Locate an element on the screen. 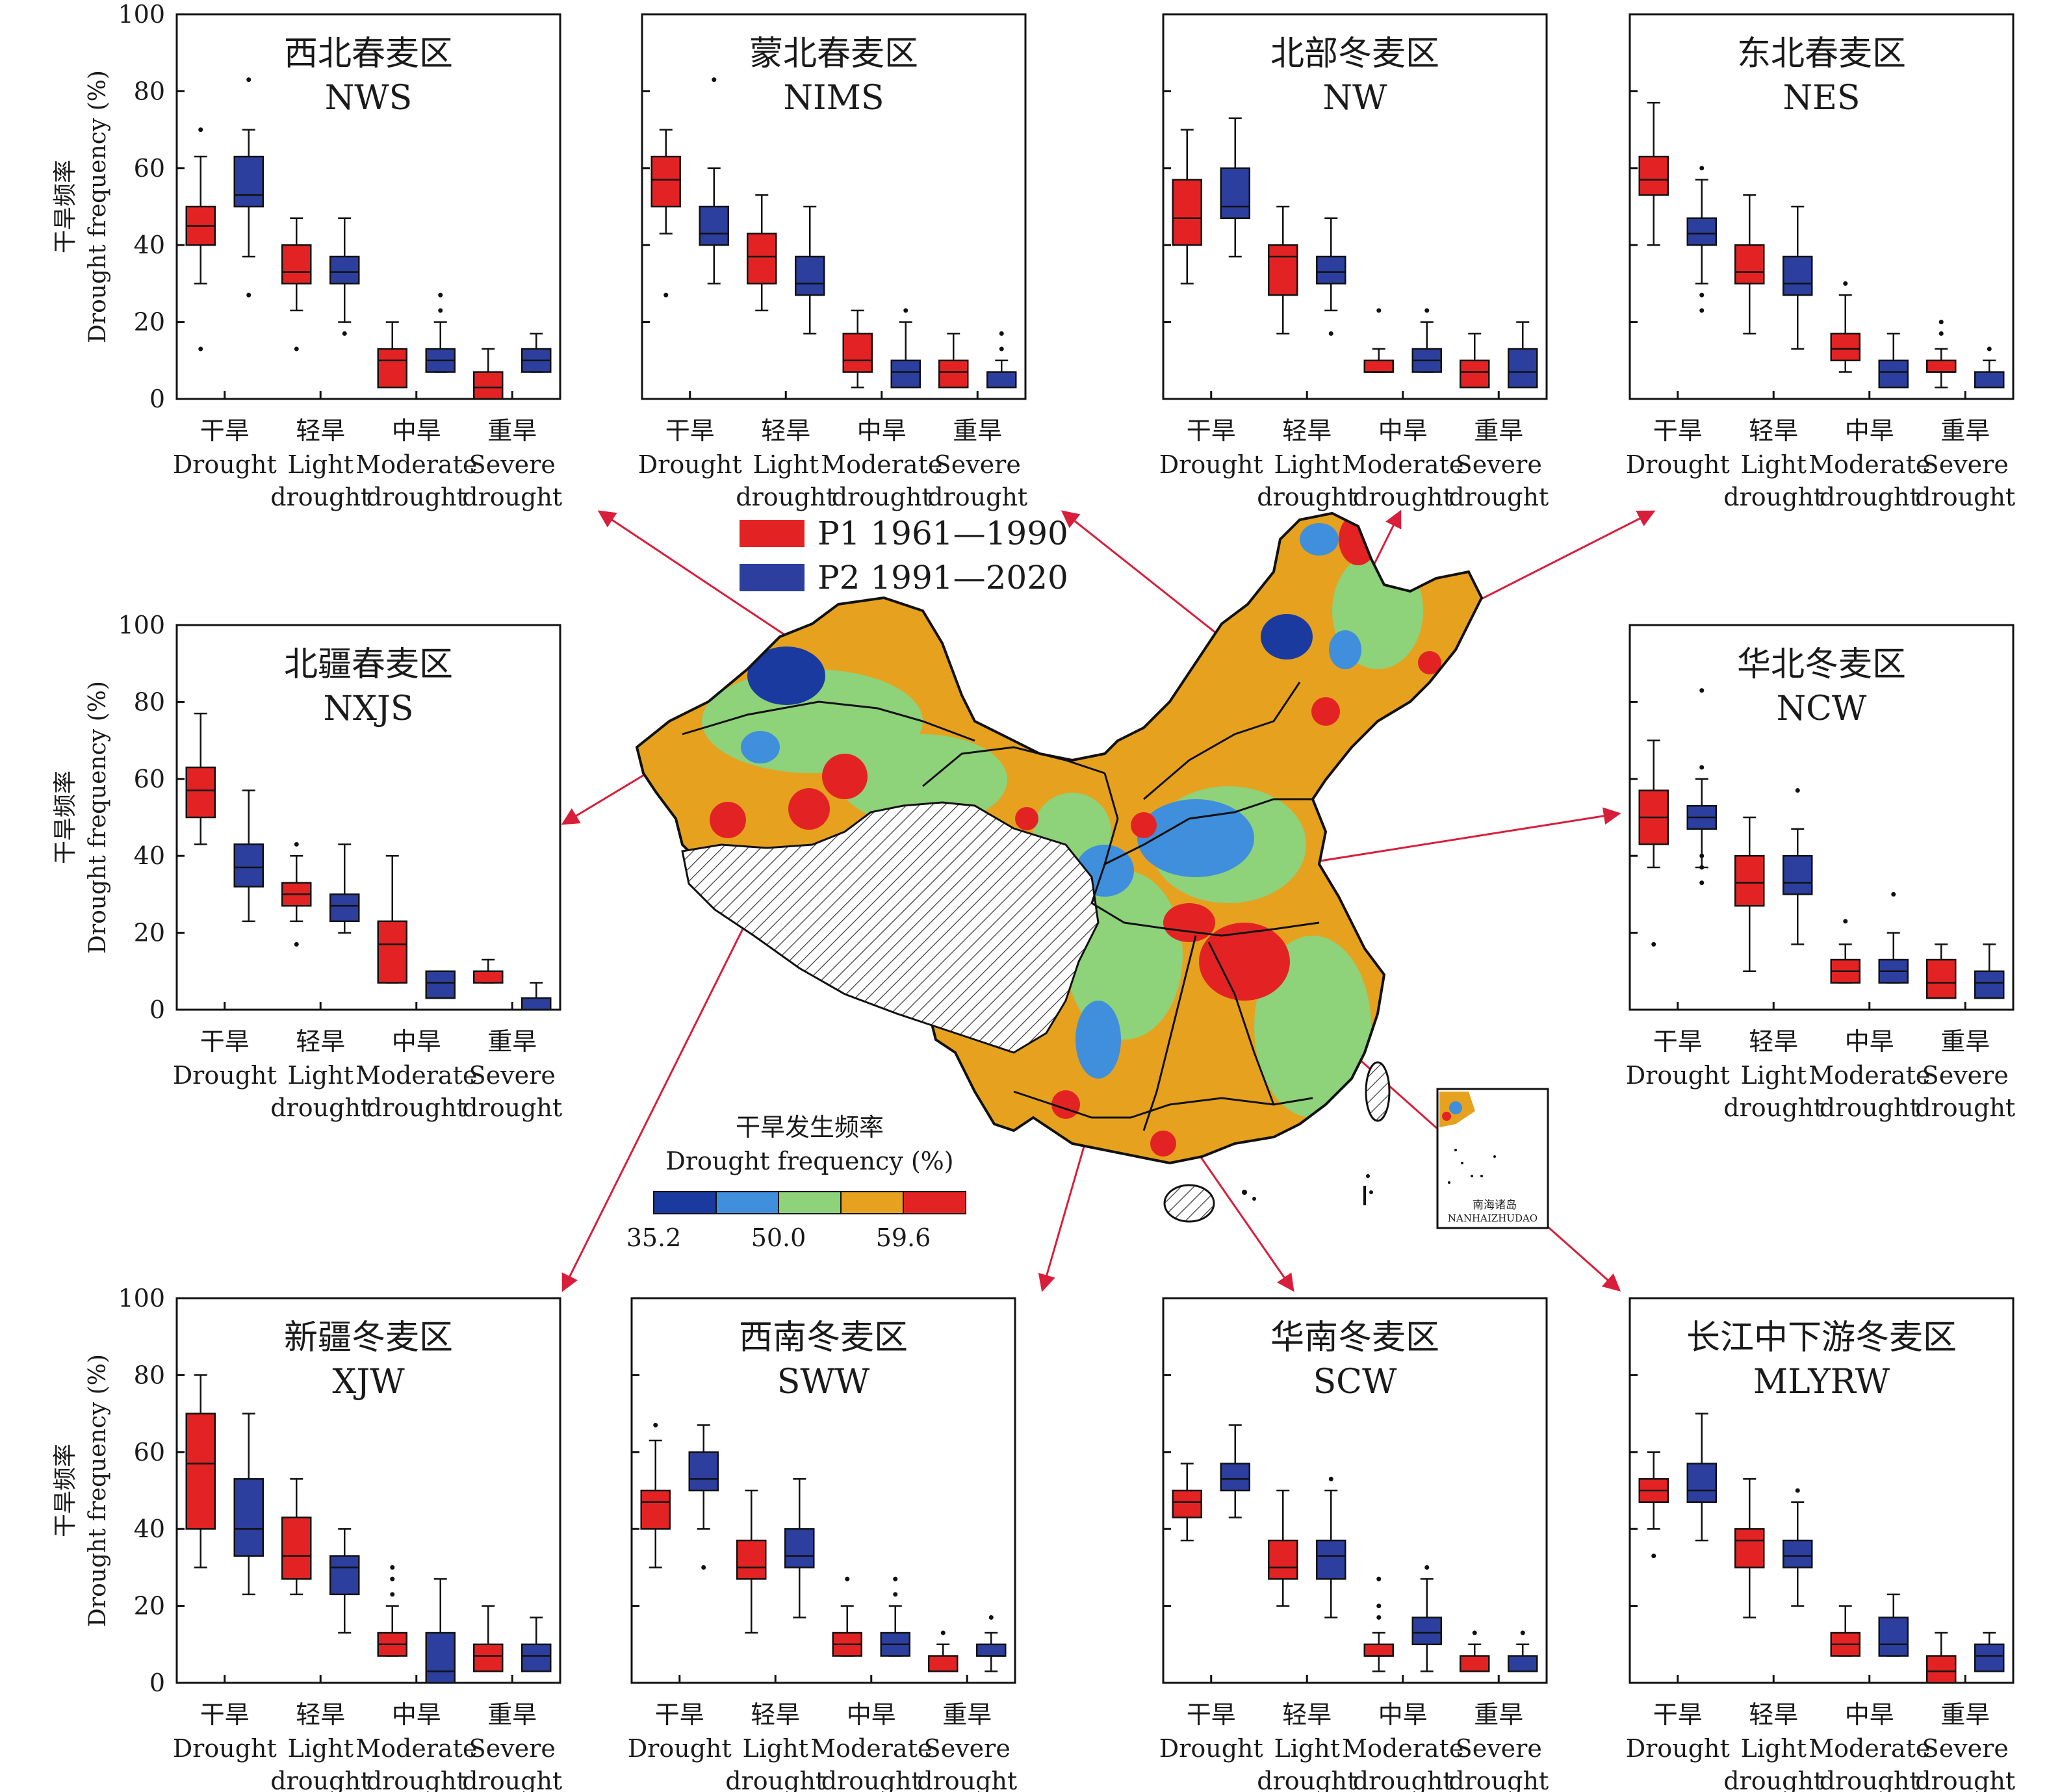 The image size is (2047, 1792). y-tick-label: 80 is located at coordinates (149, 91).